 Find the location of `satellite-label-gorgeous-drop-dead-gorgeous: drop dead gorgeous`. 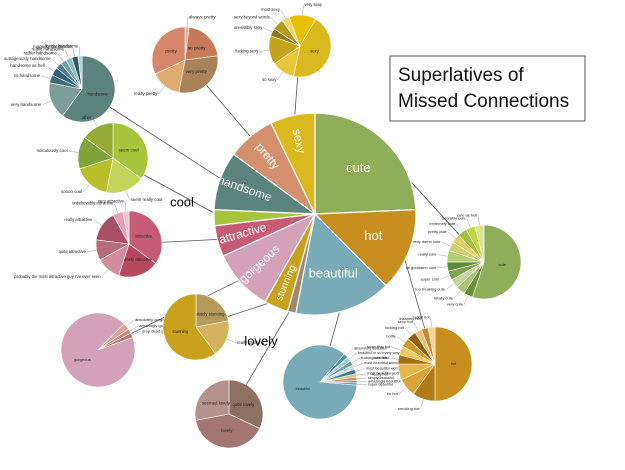

satellite-label-gorgeous-drop-dead-gorgeous: drop dead gorgeous is located at coordinates (160, 330).